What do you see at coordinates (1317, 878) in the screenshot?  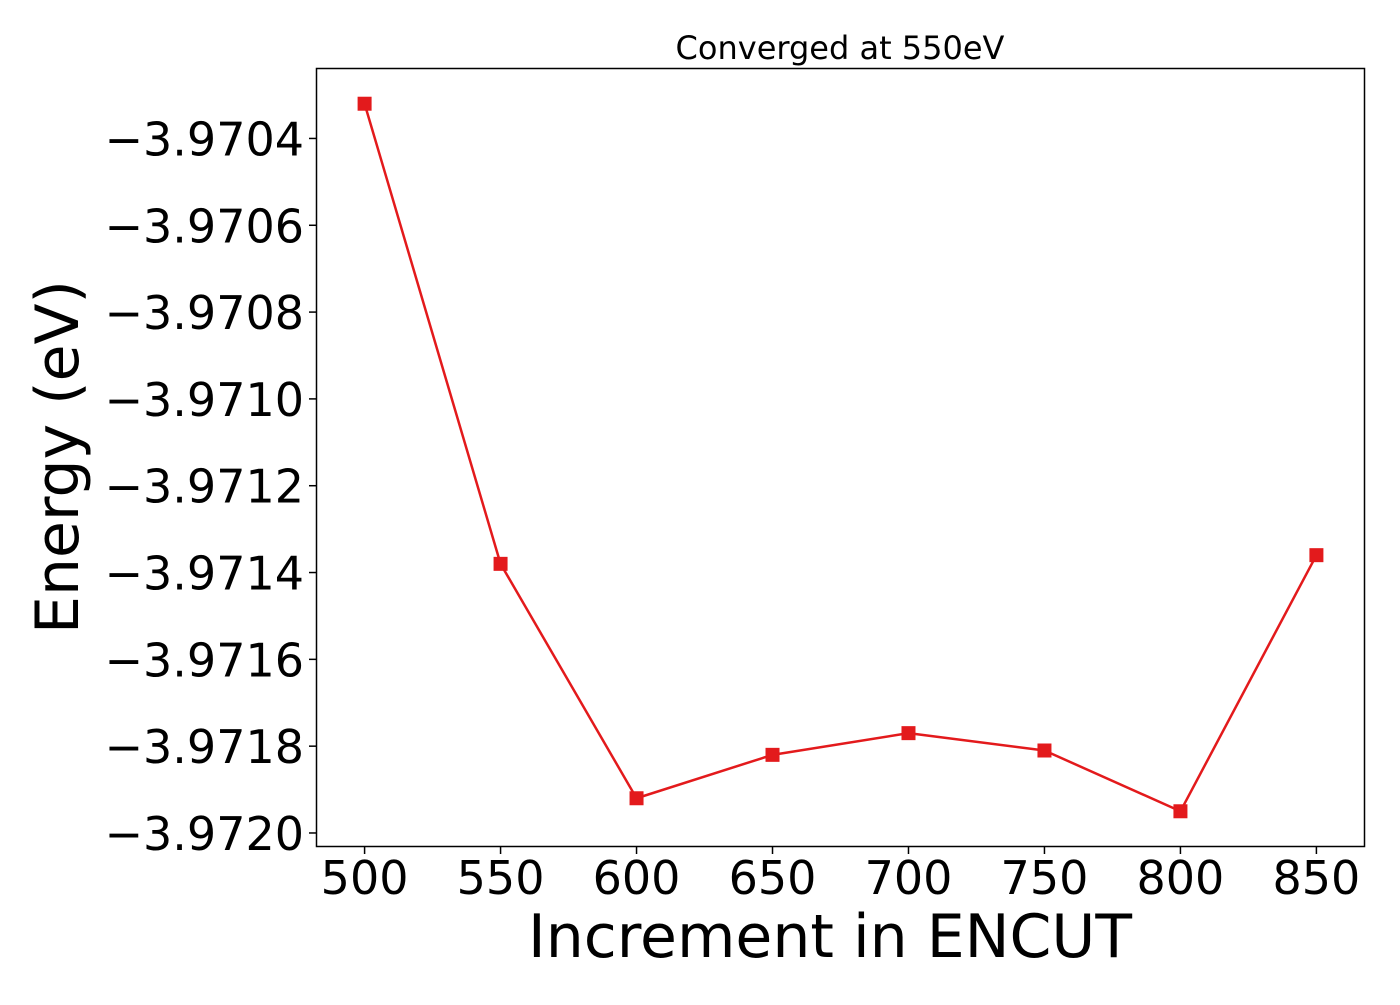 I see `x-tick-label: 850` at bounding box center [1317, 878].